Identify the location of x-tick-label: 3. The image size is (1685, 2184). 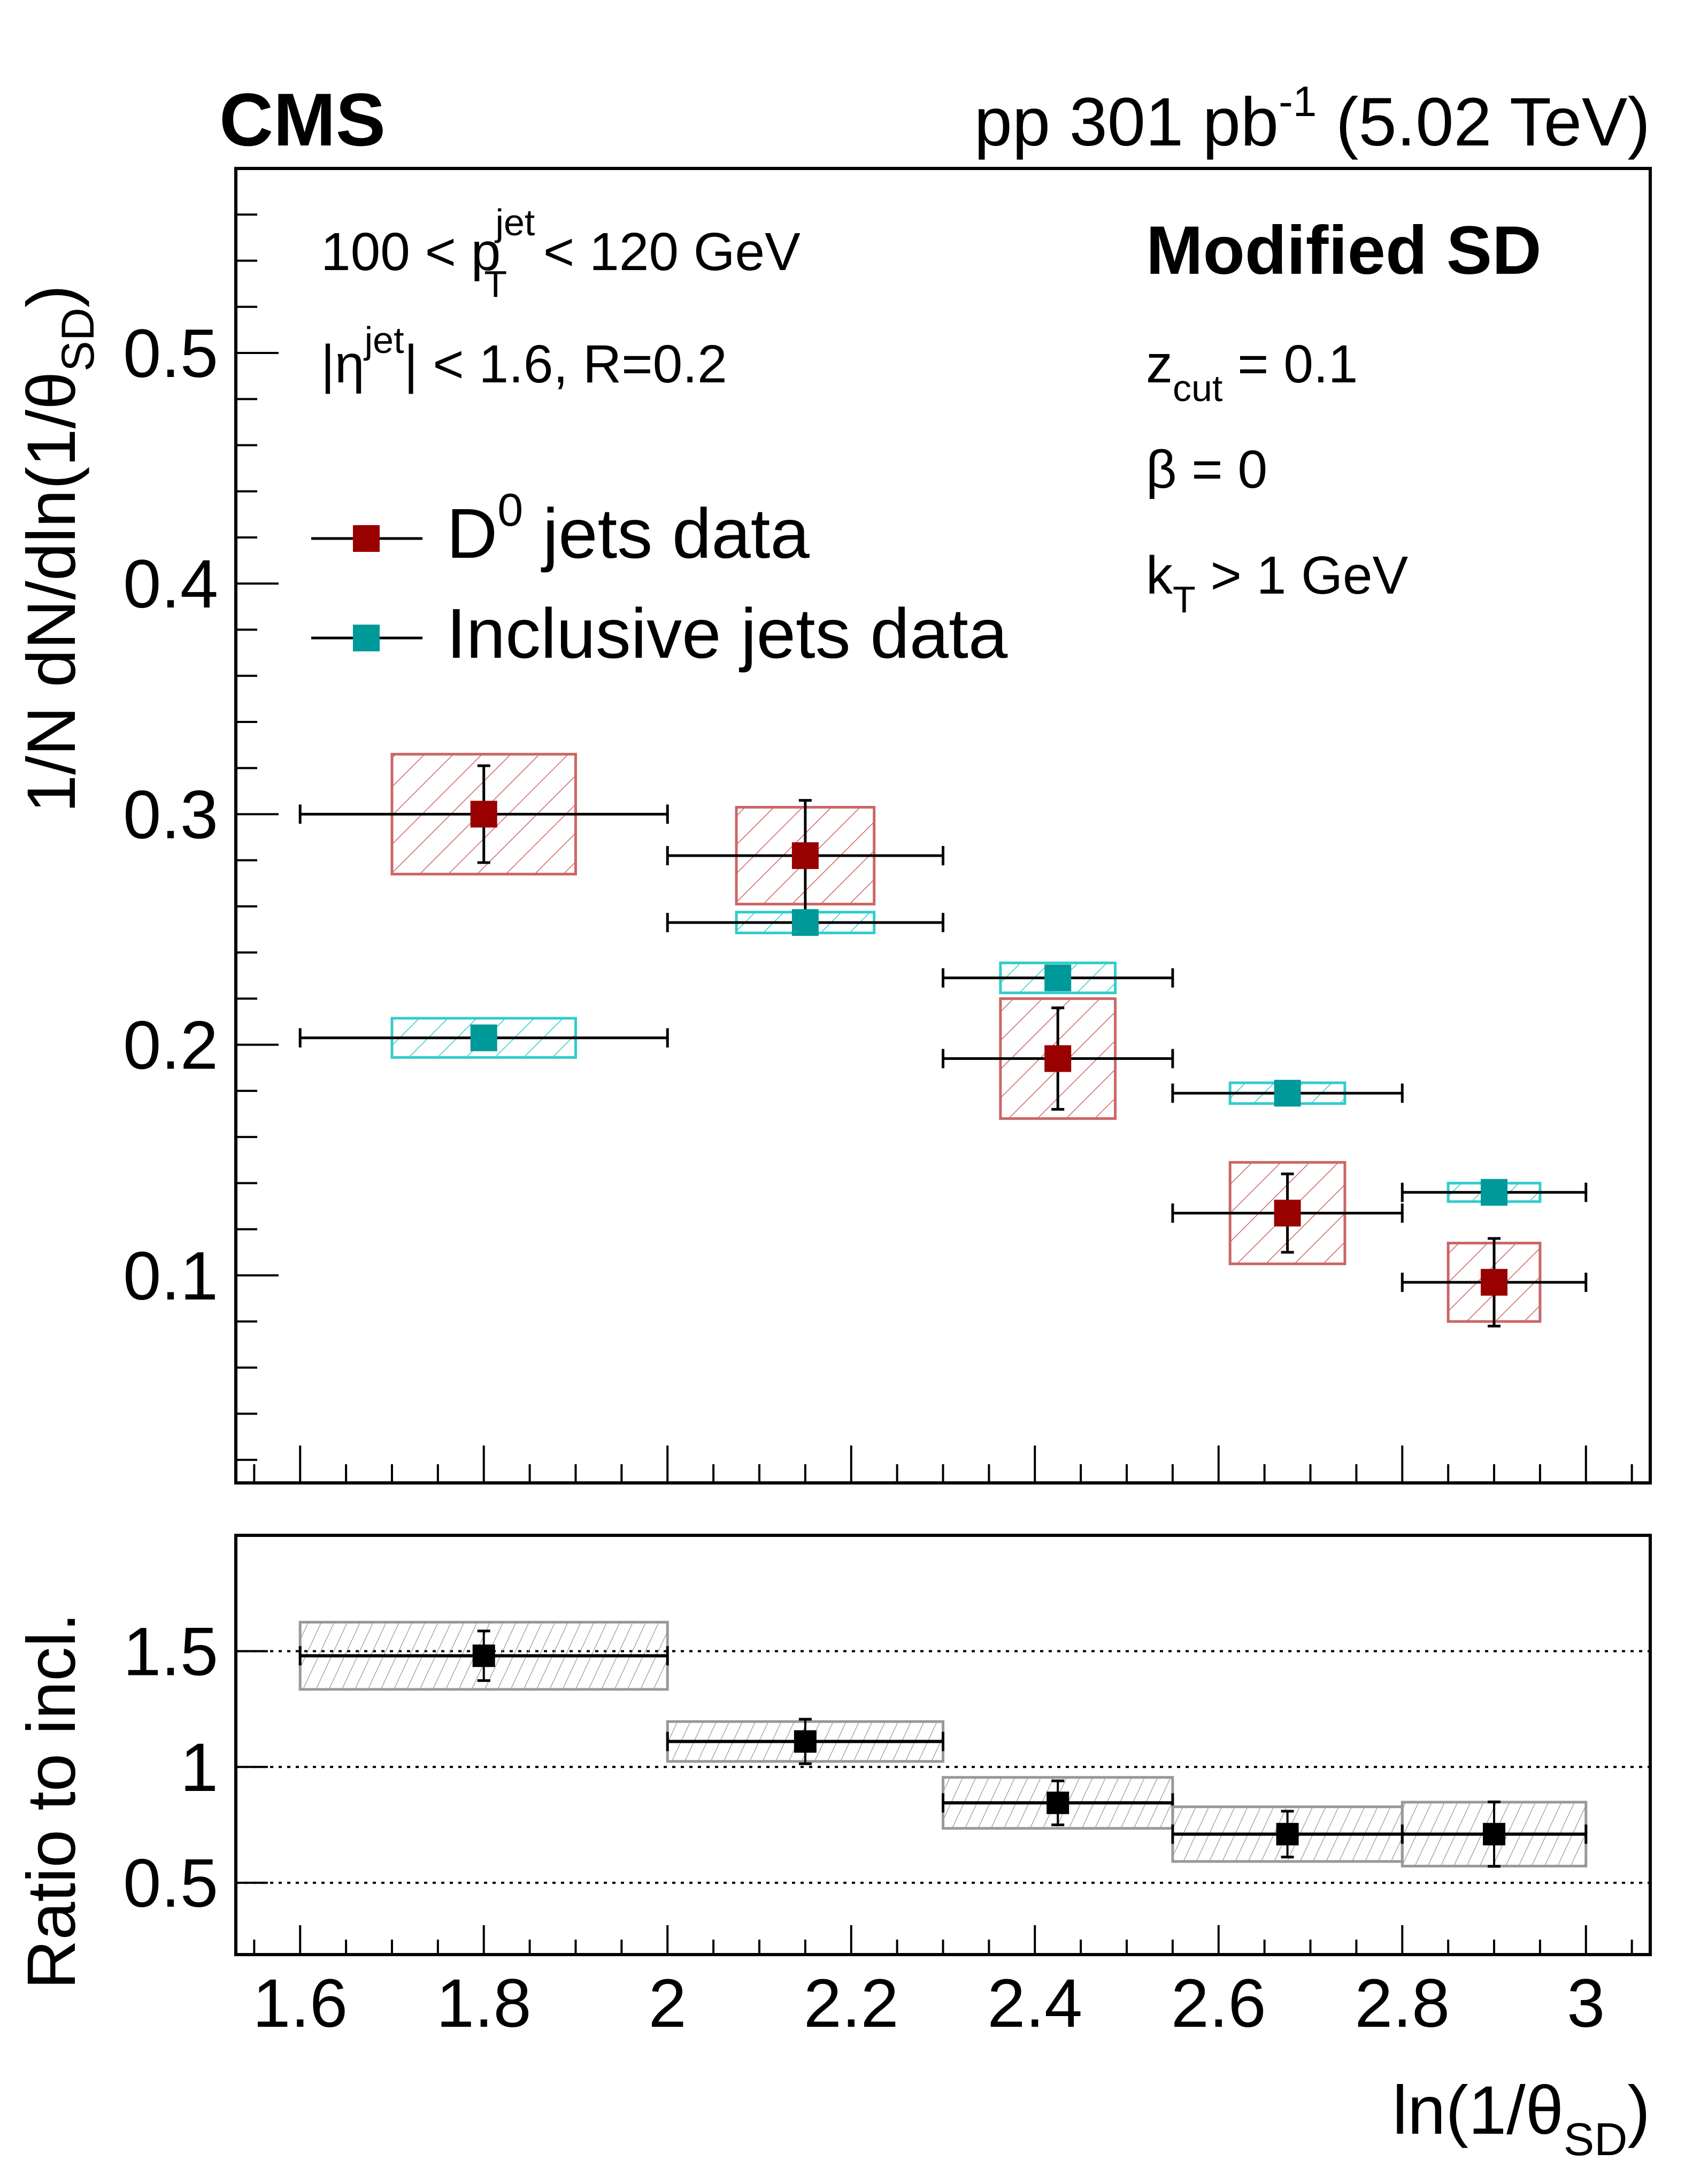
(1586, 2004).